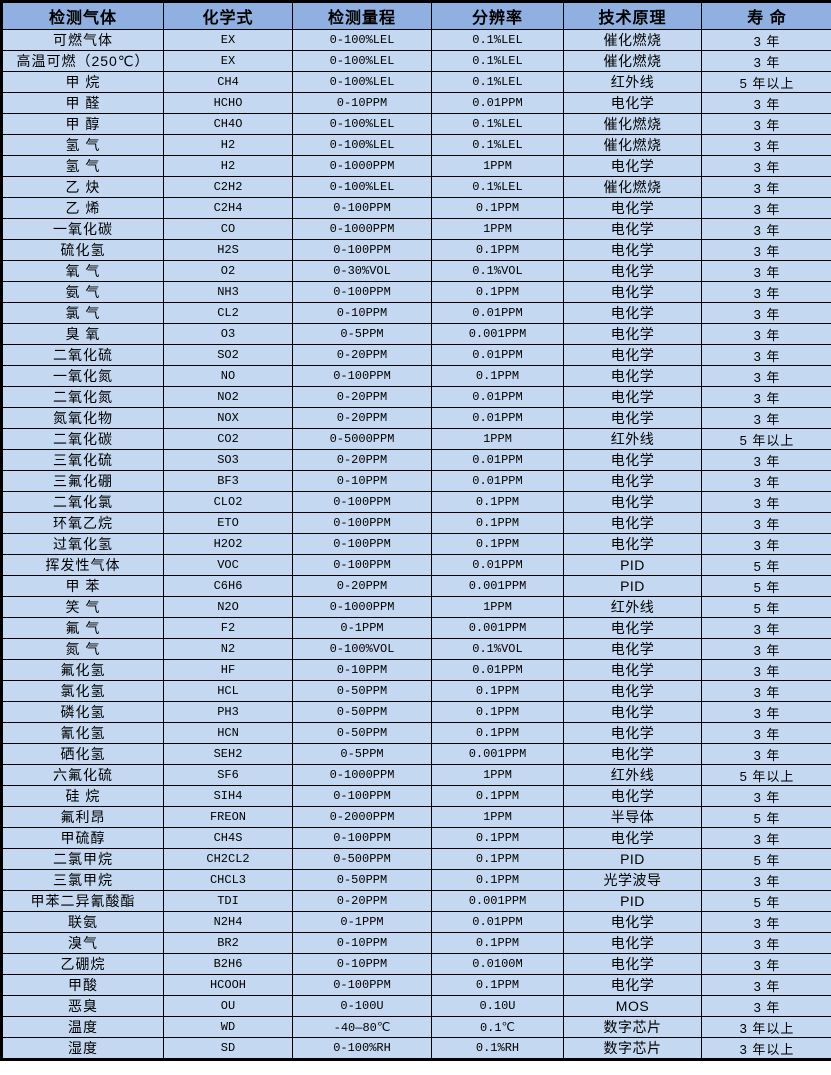 The height and width of the screenshot is (1075, 831). Describe the element at coordinates (83, 586) in the screenshot. I see `cell-gas-name: 甲 苯` at that location.